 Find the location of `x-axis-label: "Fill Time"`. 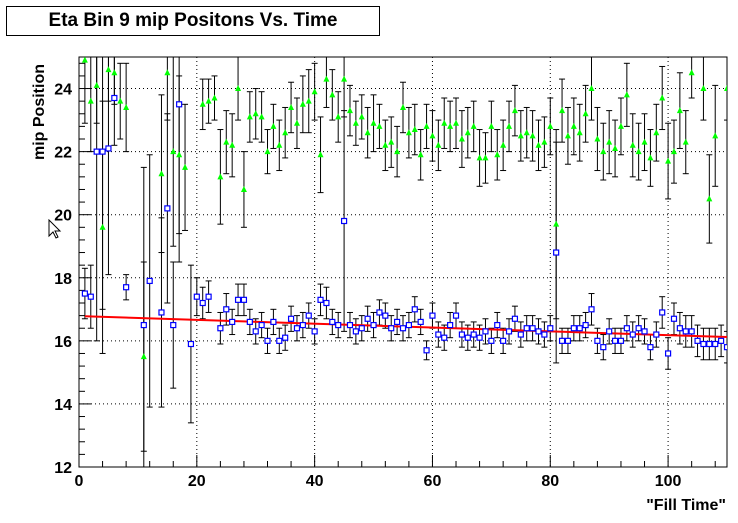

x-axis-label: "Fill Time" is located at coordinates (686, 505).